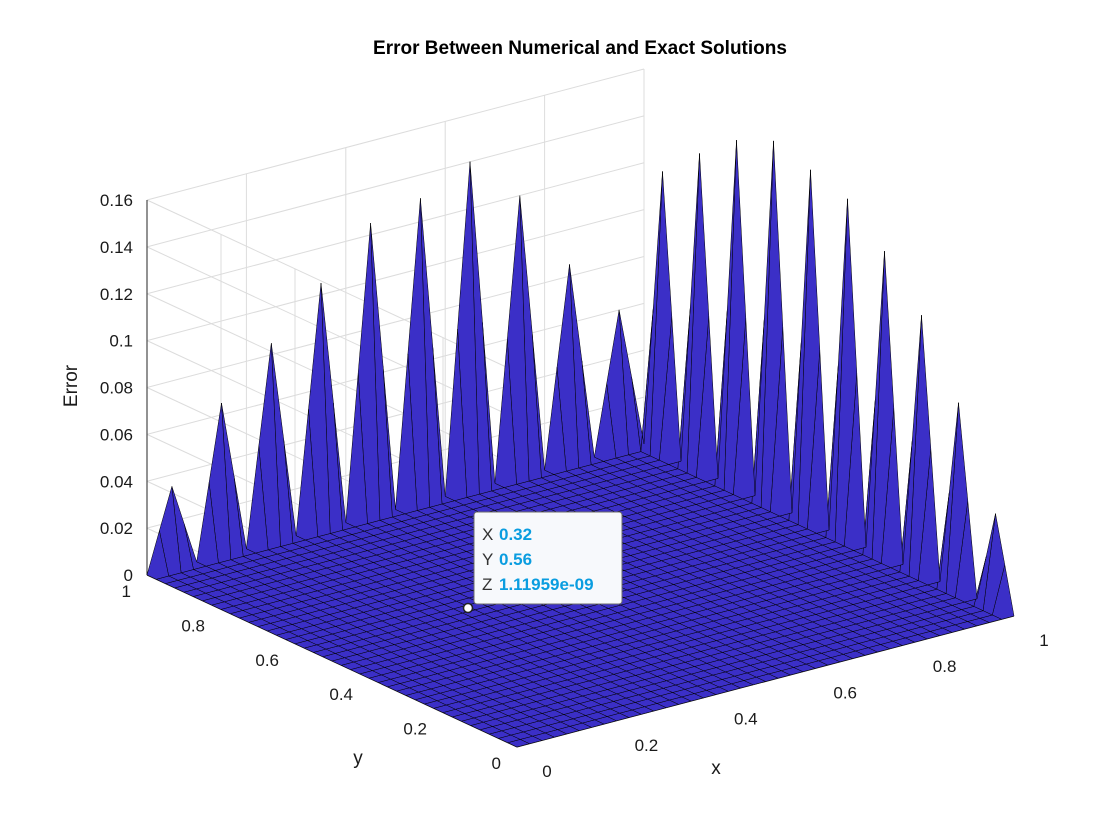 The width and height of the screenshot is (1120, 840). I want to click on datatip-box, so click(548, 558).